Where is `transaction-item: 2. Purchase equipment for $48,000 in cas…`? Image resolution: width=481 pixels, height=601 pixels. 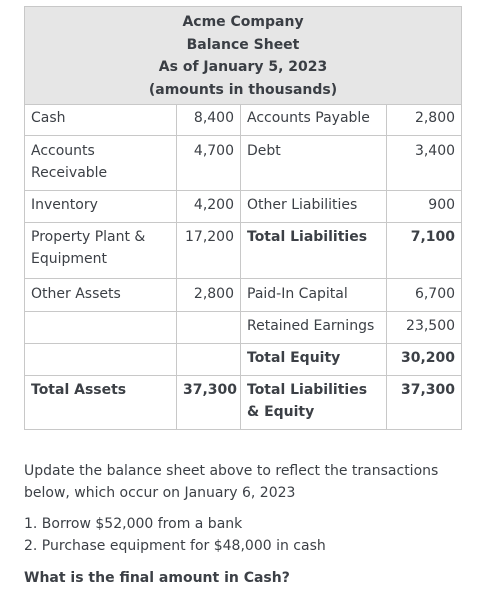
transaction-item: 2. Purchase equipment for $48,000 in cas… is located at coordinates (175, 546).